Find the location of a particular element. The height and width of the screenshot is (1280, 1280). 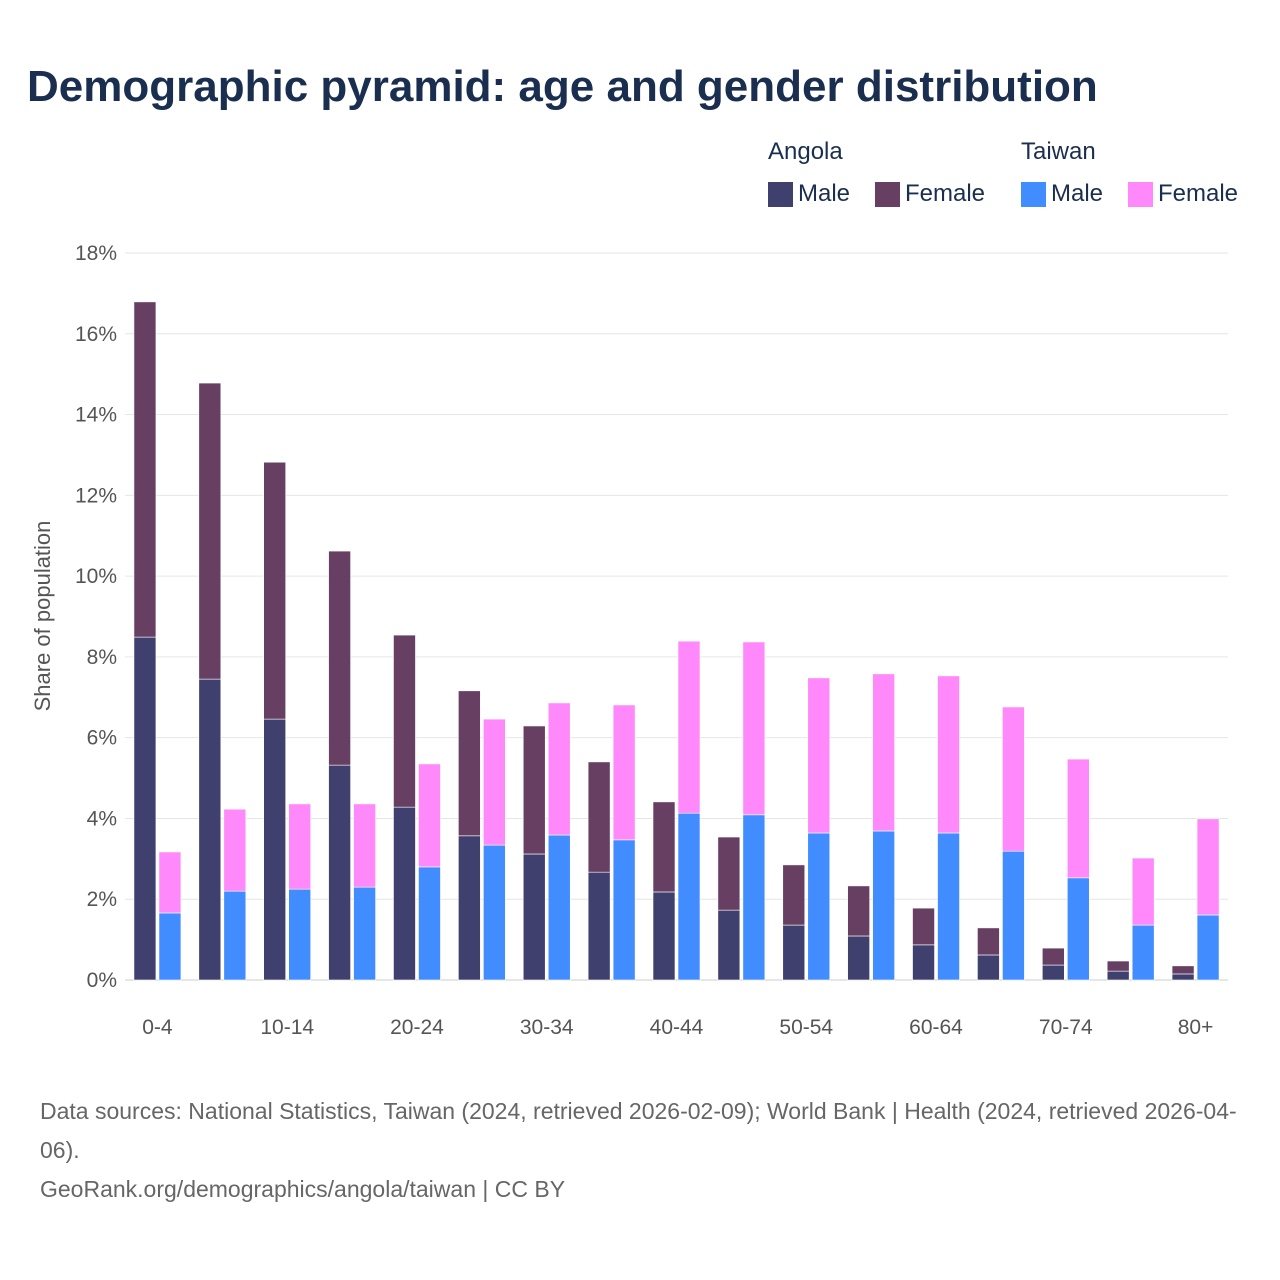

legend-label: Female is located at coordinates (945, 193).